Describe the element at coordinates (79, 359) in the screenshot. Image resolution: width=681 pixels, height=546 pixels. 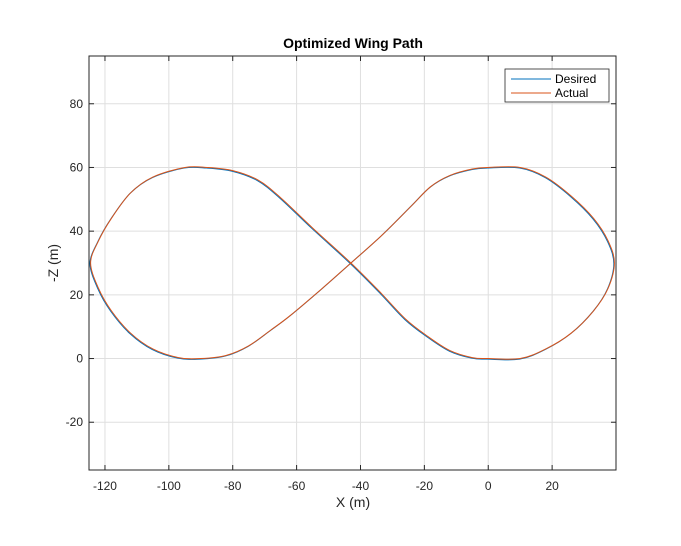
I see `y-tick-label: 0` at that location.